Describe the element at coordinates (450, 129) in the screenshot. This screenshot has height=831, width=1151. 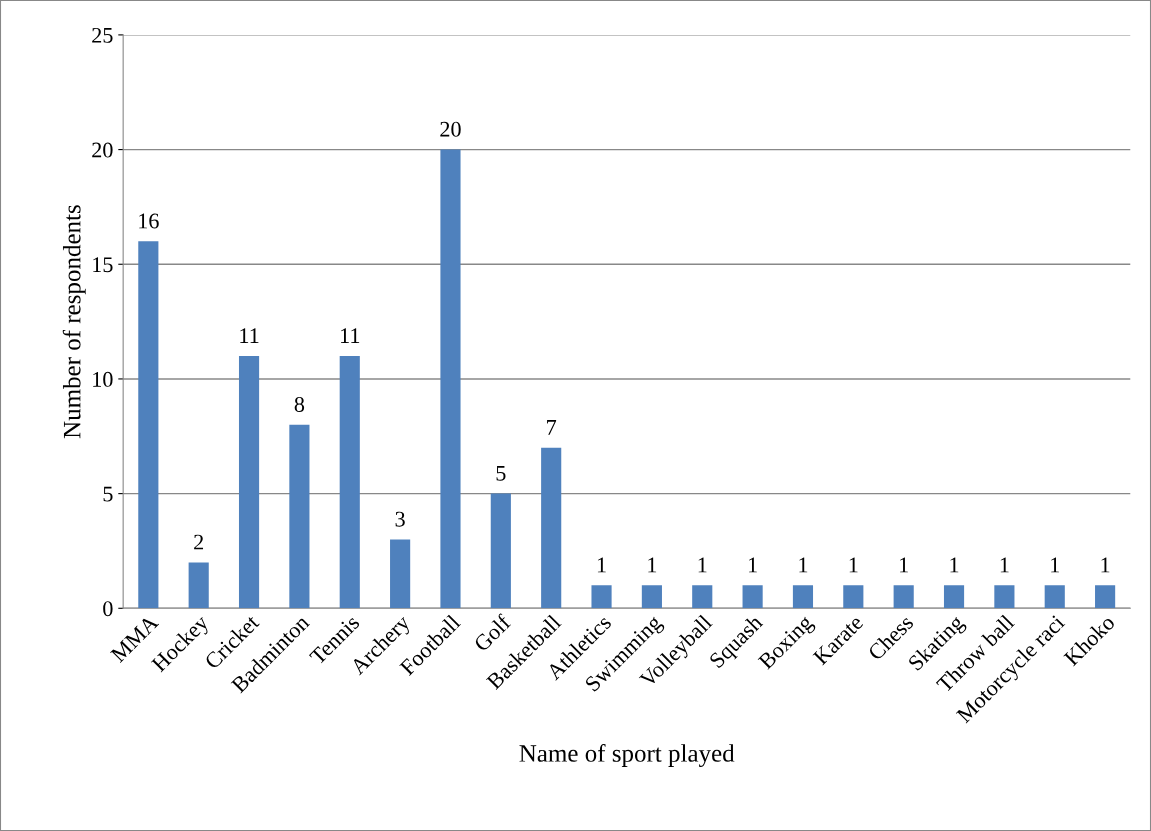
I see `data-label: 20` at that location.